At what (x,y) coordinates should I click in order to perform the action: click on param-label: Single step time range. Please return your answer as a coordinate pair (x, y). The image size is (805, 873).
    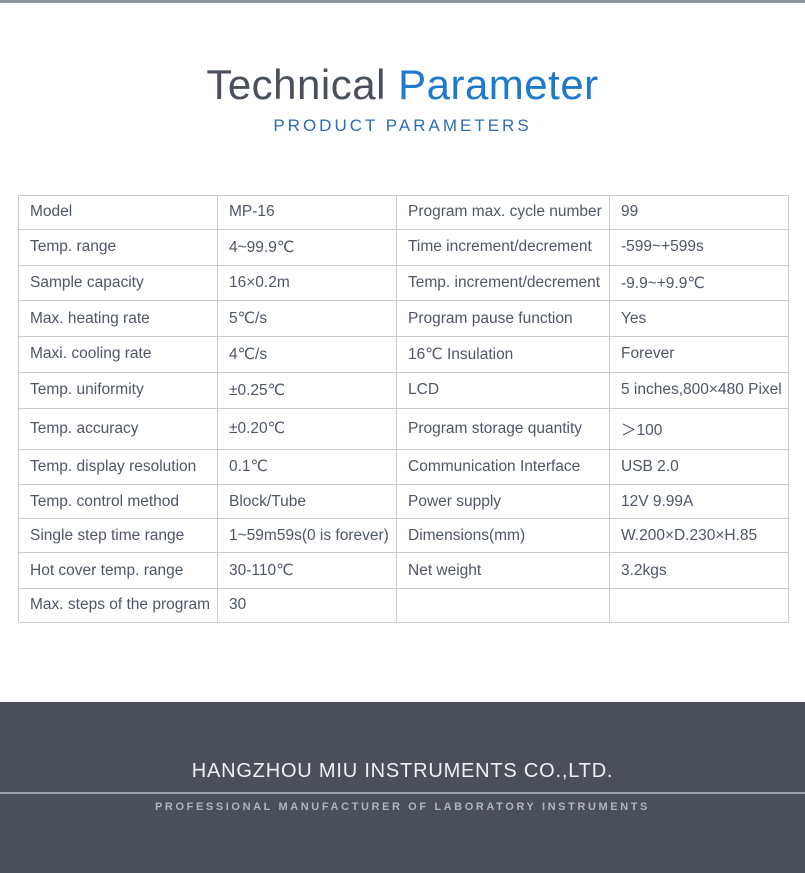
    Looking at the image, I should click on (118, 536).